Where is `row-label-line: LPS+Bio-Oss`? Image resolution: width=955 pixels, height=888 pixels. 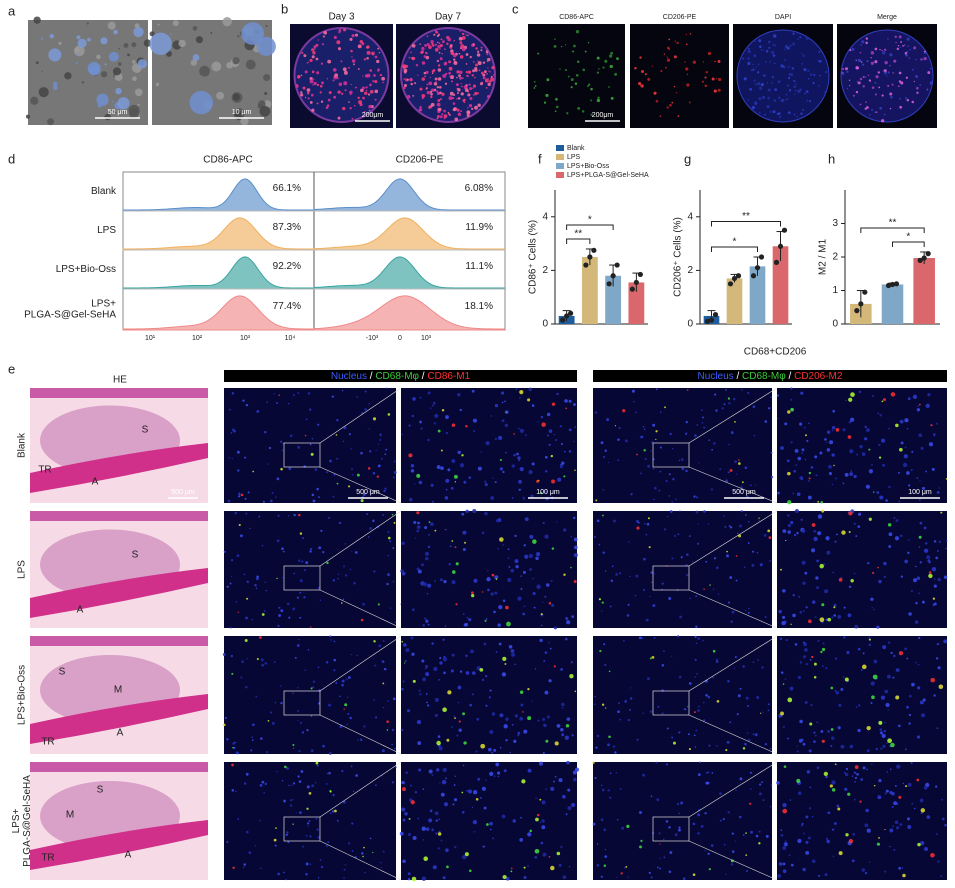 row-label-line: LPS+Bio-Oss is located at coordinates (22, 695).